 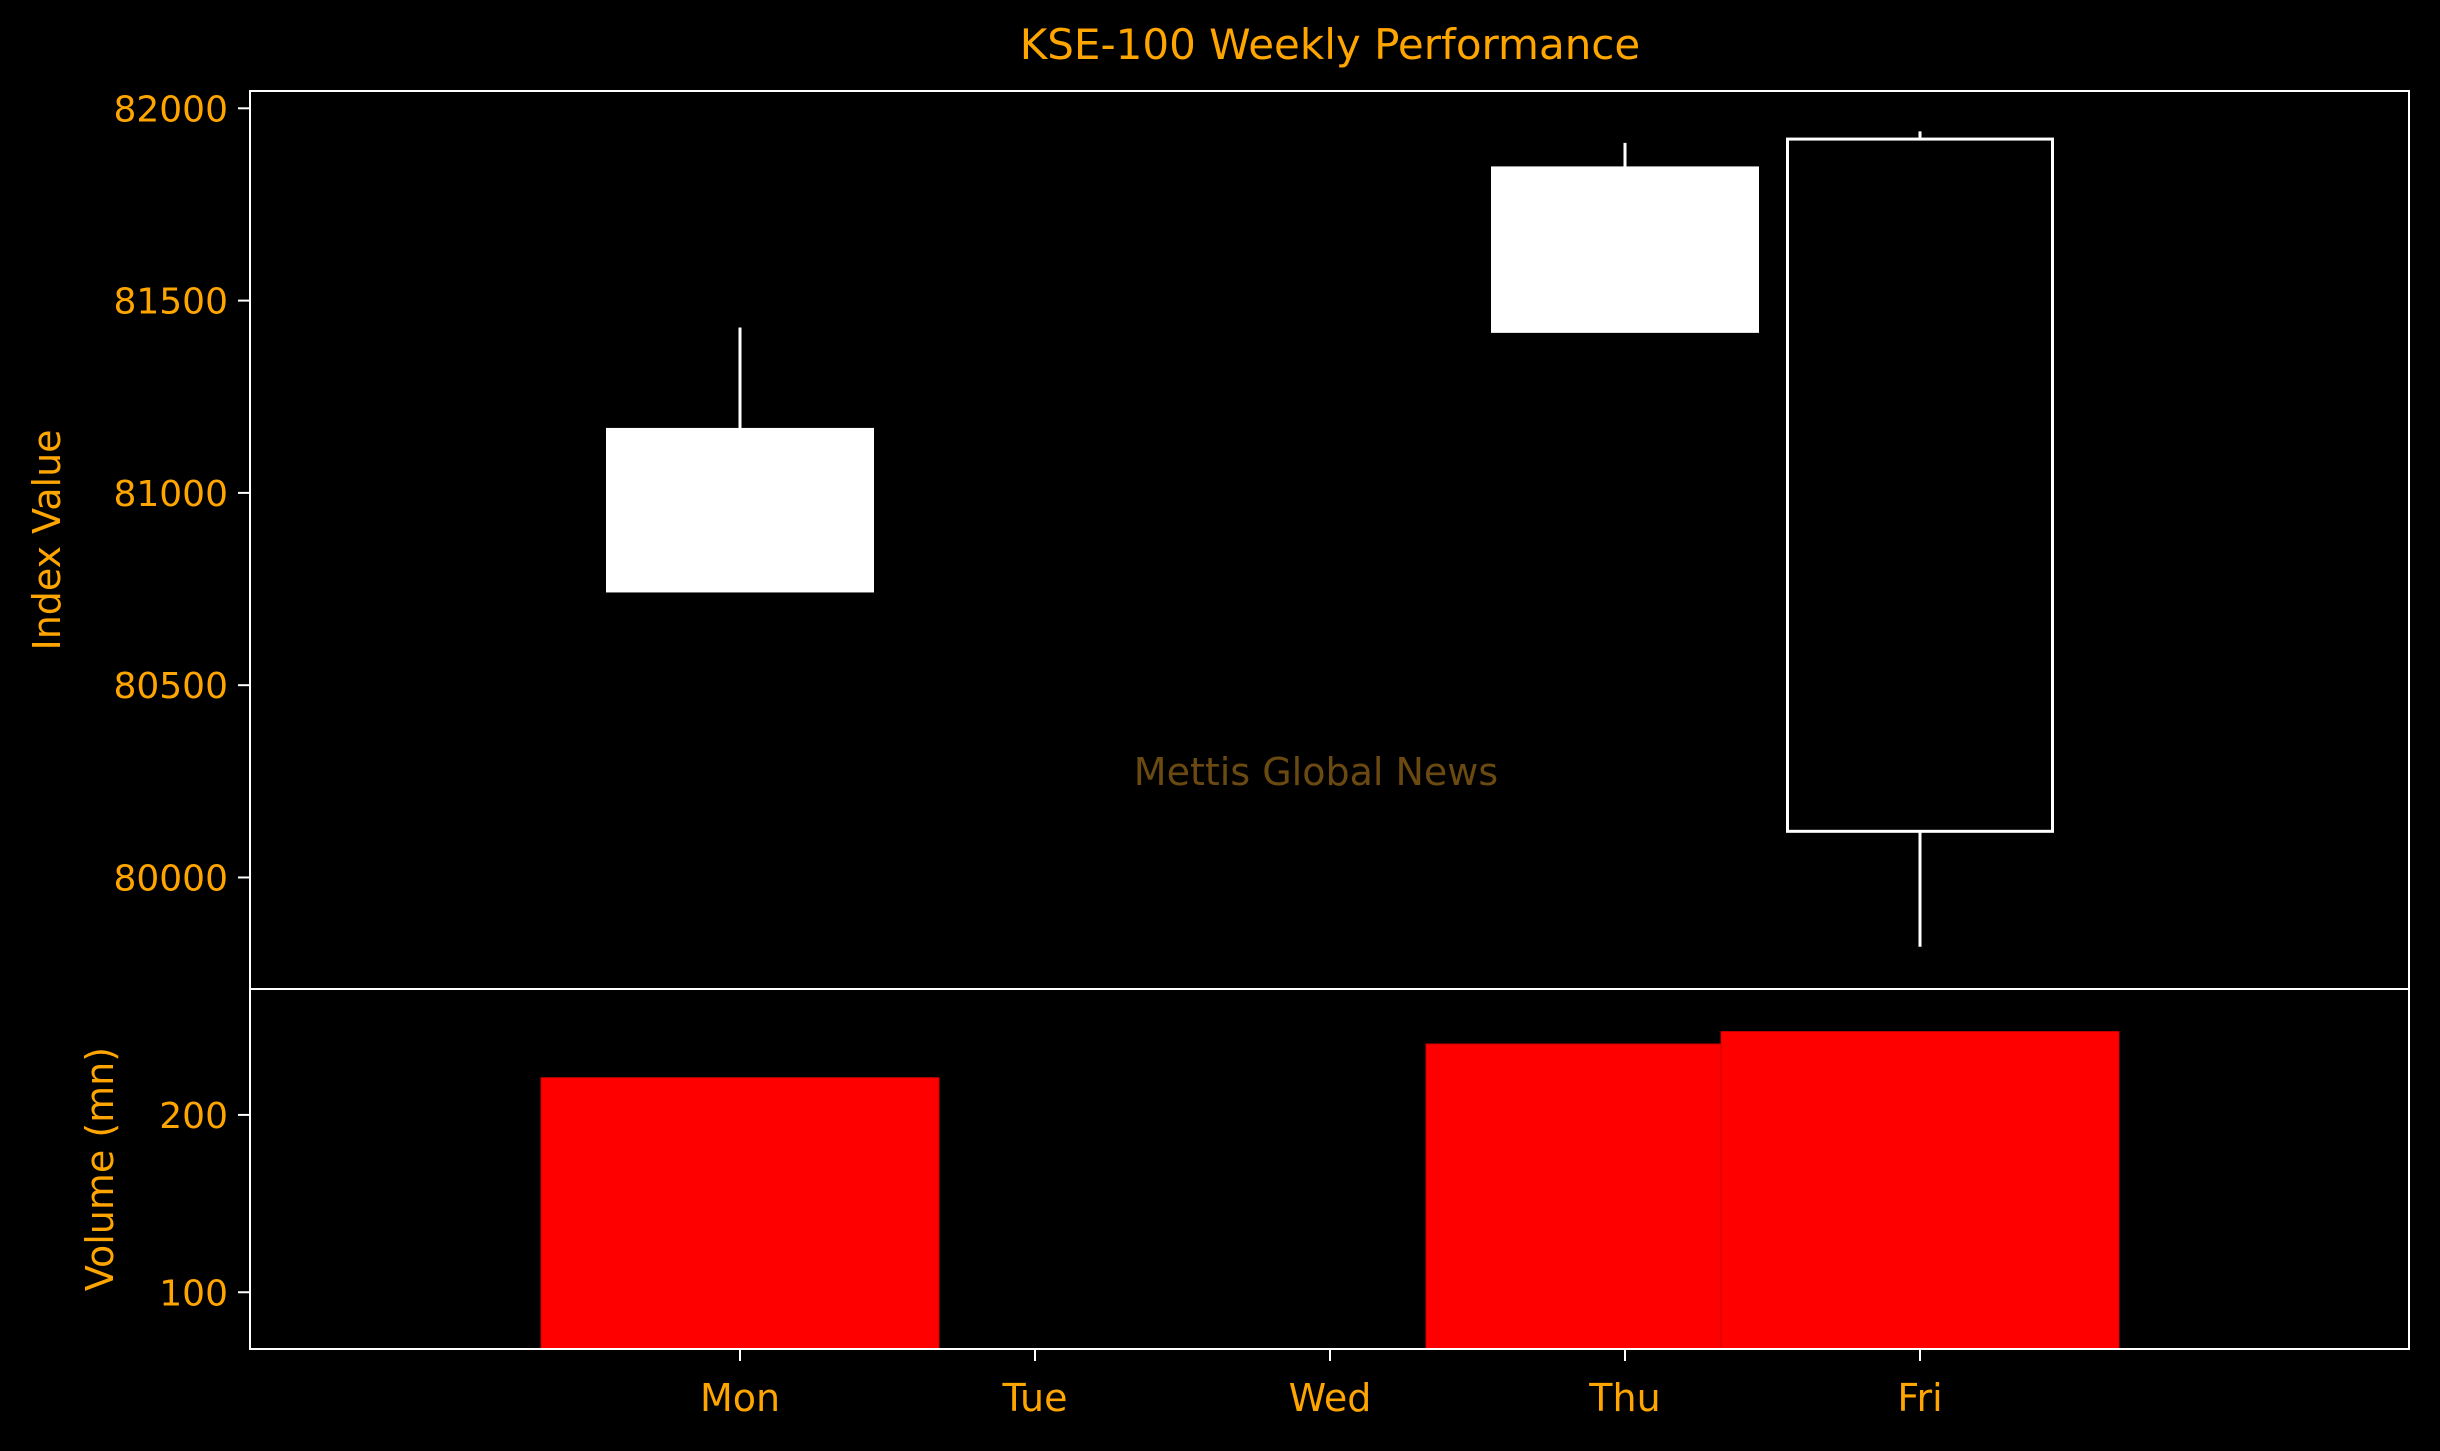 I want to click on x-tick-label: Wed, so click(x=1330, y=1398).